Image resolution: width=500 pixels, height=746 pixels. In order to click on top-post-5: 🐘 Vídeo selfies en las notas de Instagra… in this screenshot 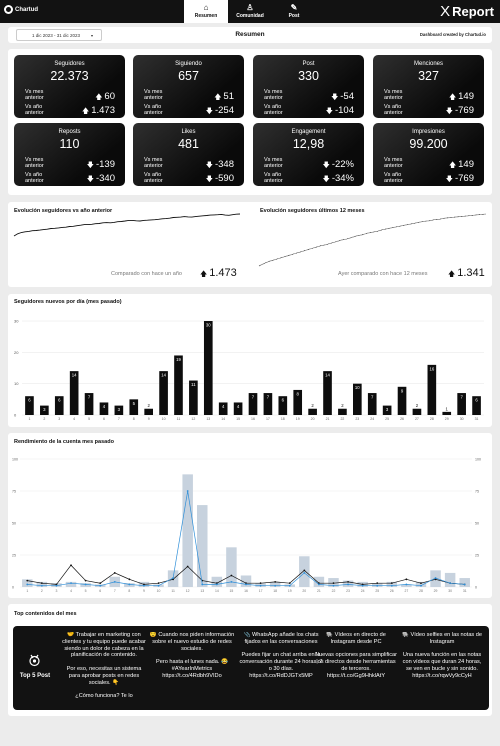, I will do `click(442, 655)`.